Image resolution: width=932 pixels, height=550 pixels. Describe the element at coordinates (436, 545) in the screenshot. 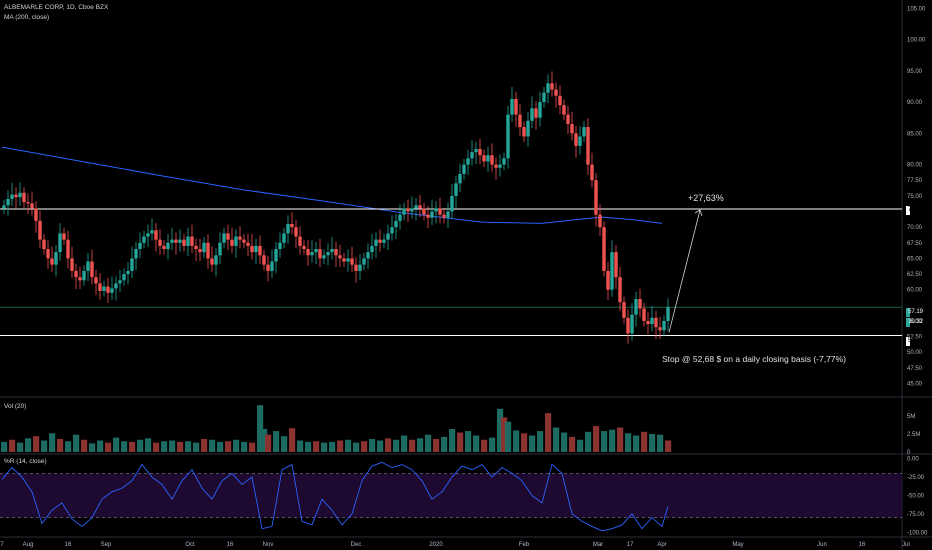

I see `time-tick-label: 2020` at that location.